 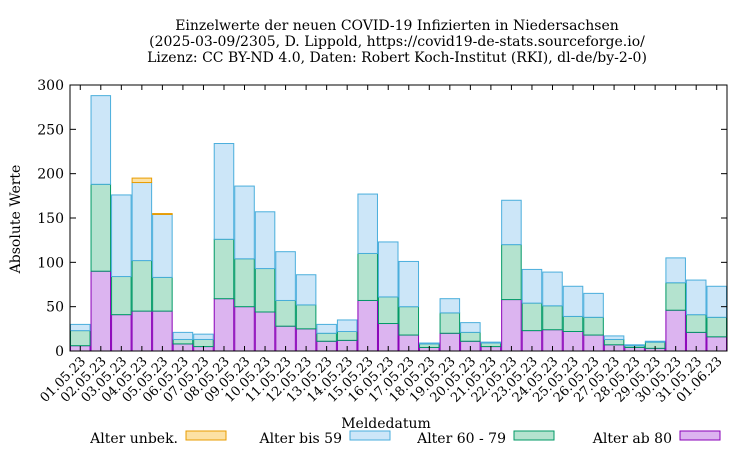 I want to click on legend-item: Alter 60 - 79, so click(x=485, y=438).